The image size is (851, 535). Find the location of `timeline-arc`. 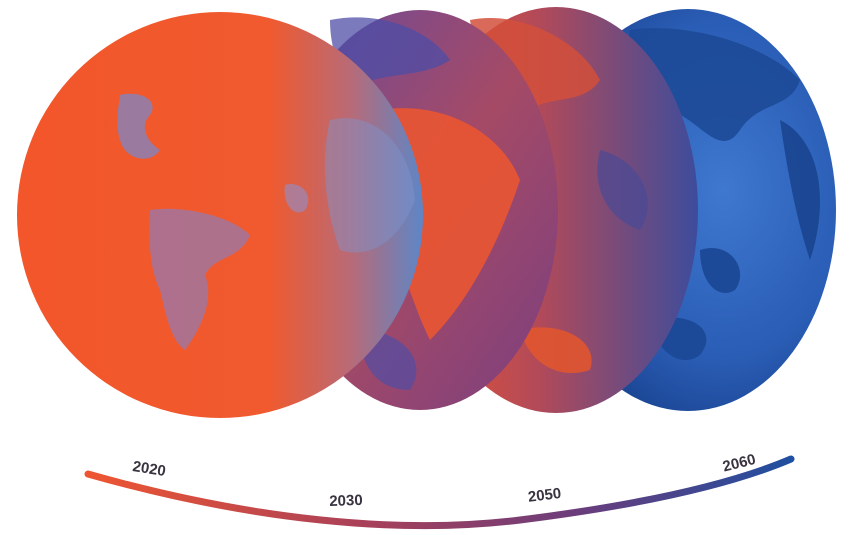

timeline-arc is located at coordinates (439, 492).